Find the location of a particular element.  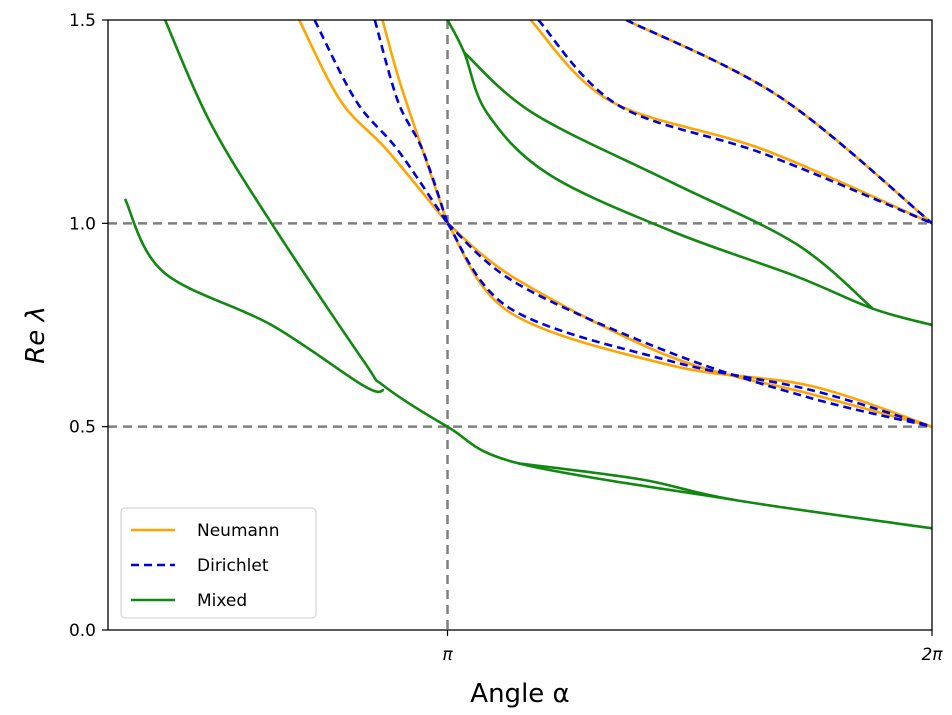

y-tick-label: 0.0 is located at coordinates (82, 631).